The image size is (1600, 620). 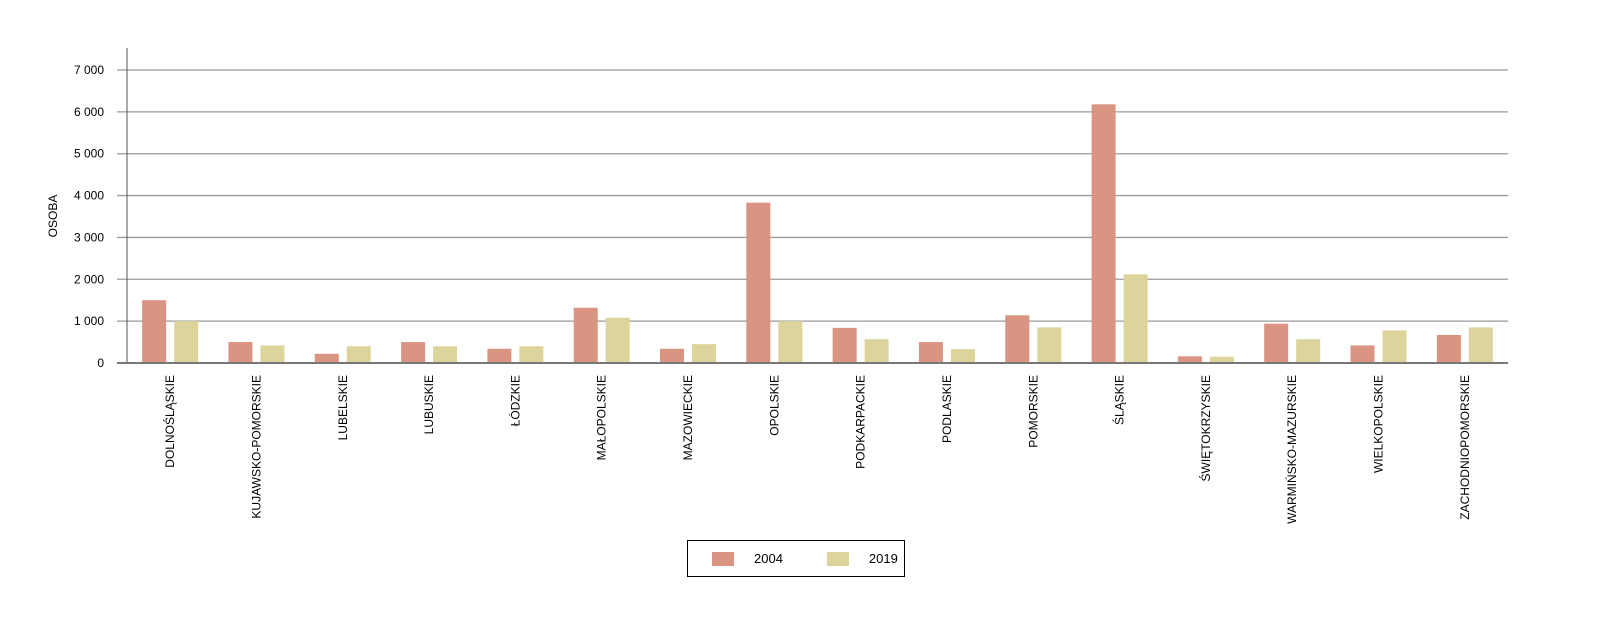 I want to click on bar-2019-wielkopolskie, so click(x=1394, y=346).